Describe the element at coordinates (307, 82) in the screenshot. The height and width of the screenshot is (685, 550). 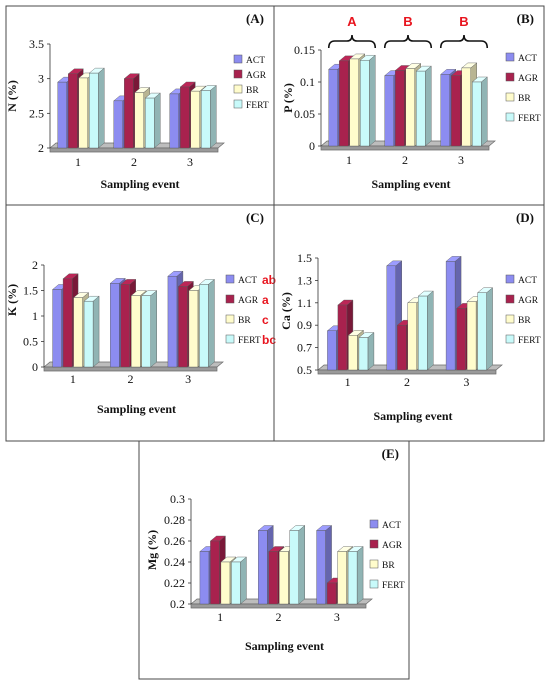
I see `y-tick-label: 0.1` at that location.